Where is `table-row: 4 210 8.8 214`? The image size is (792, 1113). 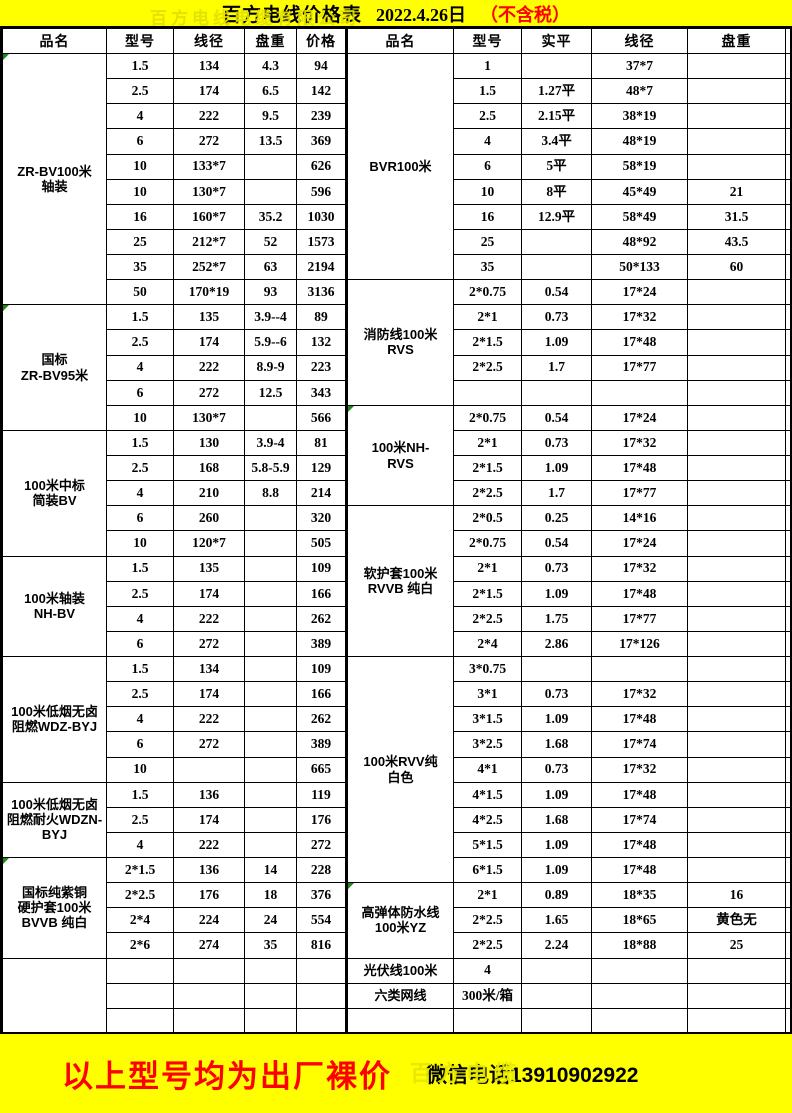
table-row: 4 210 8.8 214 is located at coordinates (174, 493).